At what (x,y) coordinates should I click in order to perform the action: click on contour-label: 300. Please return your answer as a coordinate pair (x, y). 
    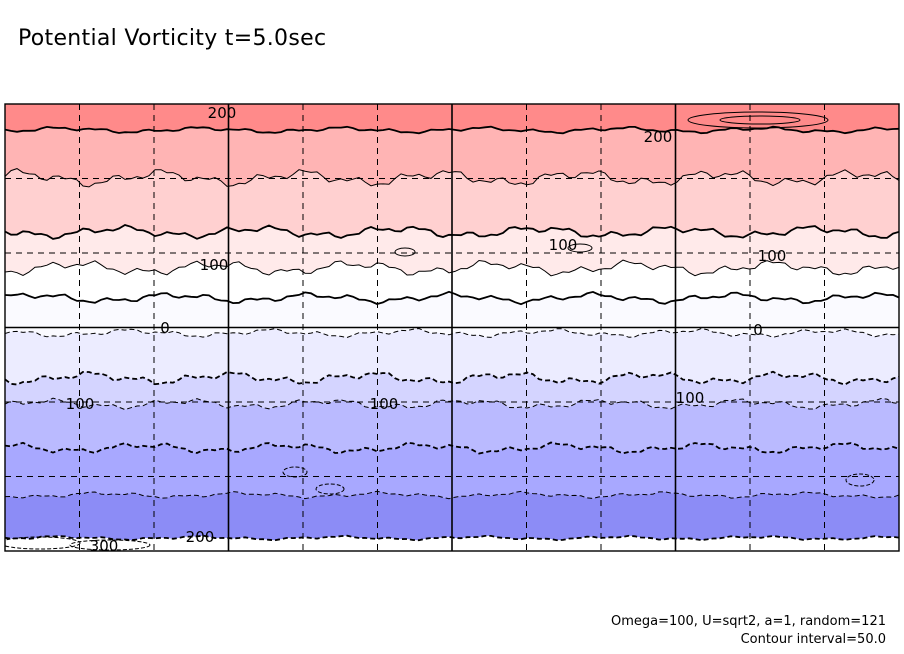
    Looking at the image, I should click on (104, 546).